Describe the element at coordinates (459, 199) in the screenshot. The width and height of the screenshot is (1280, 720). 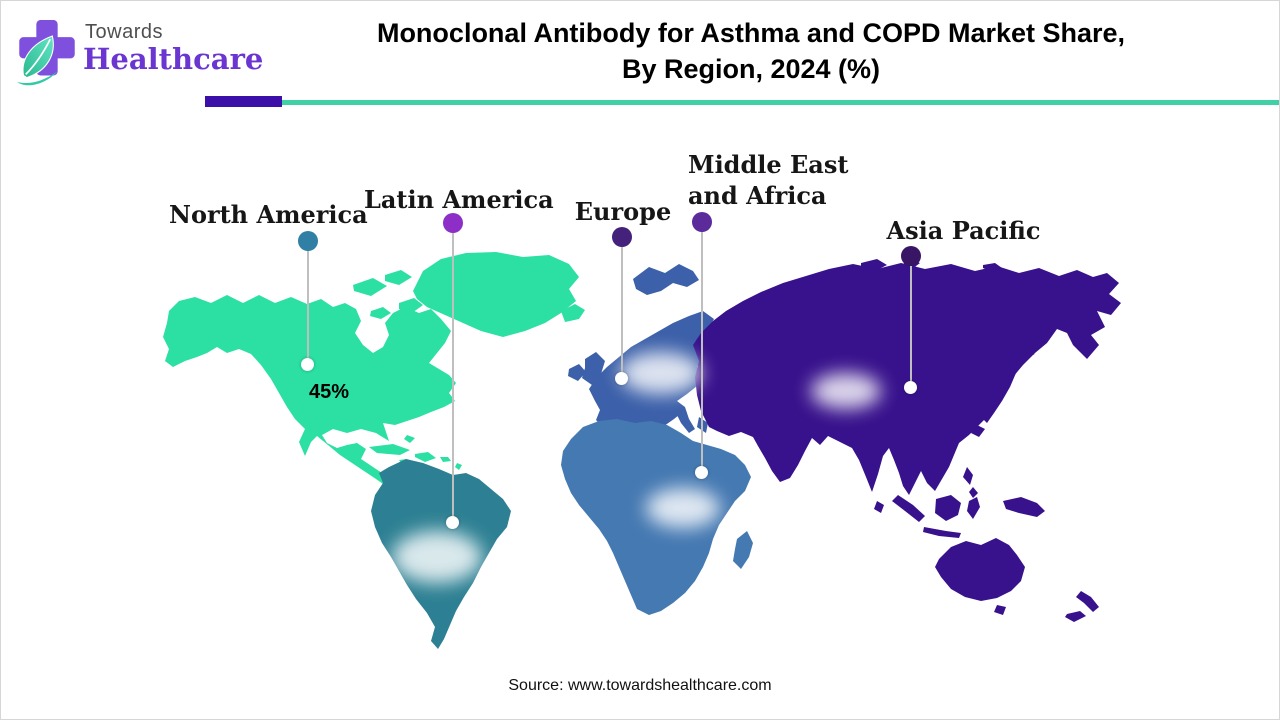
I see `region-label-latin-america: Latin America` at that location.